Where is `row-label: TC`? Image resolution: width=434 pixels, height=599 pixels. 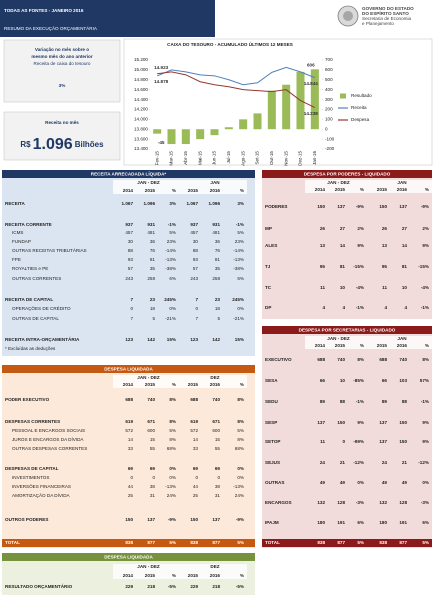
row-label: TC is located at coordinates (268, 287).